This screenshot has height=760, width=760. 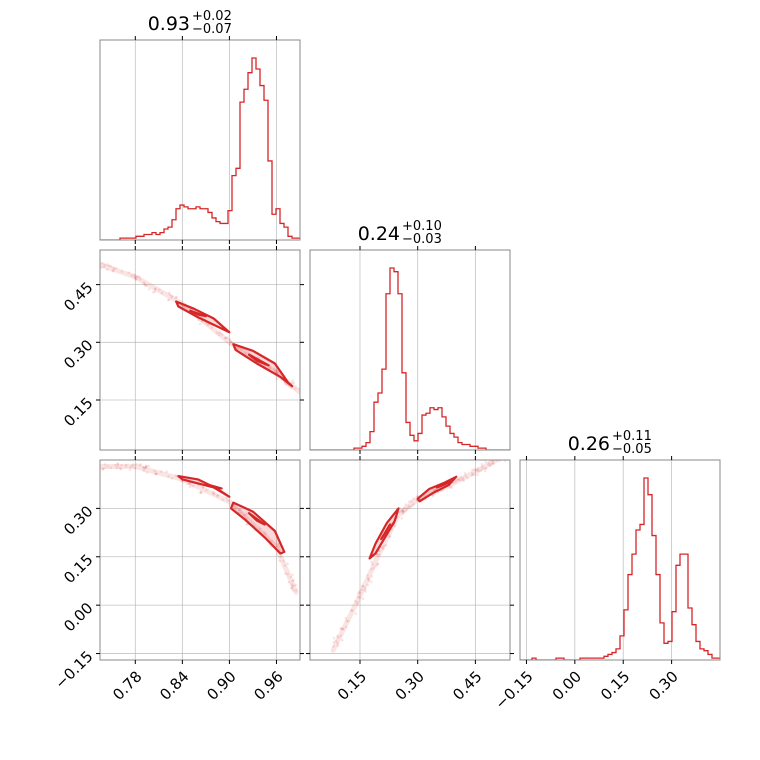 What do you see at coordinates (379, 234) in the screenshot?
I see `title-median: 0.24` at bounding box center [379, 234].